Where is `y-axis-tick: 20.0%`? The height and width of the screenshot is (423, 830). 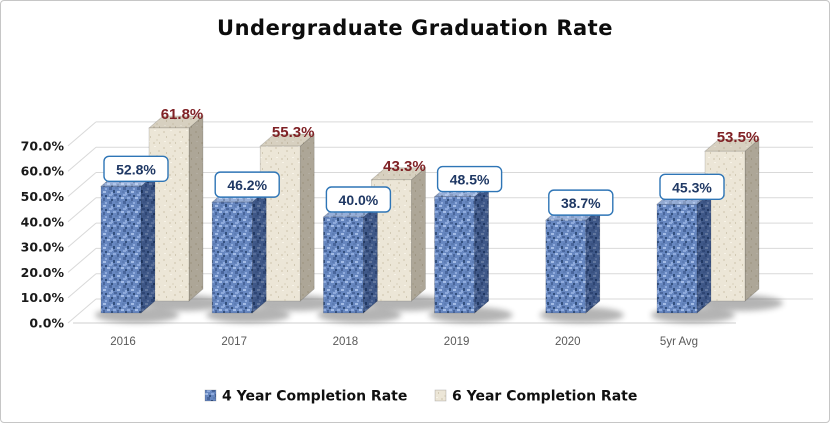
y-axis-tick: 20.0% is located at coordinates (43, 272).